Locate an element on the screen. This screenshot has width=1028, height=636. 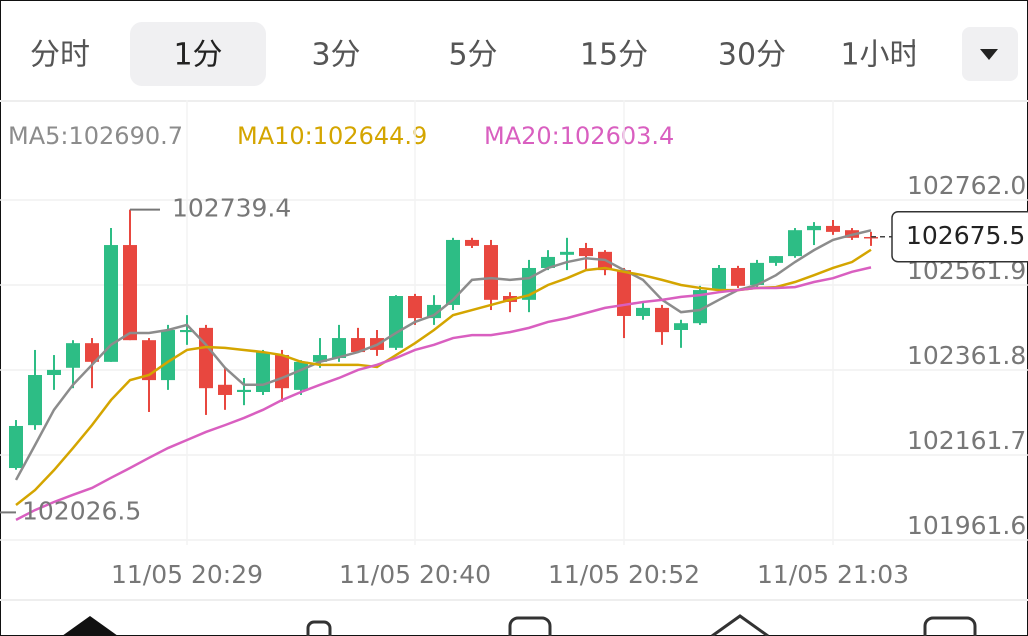
x-tick-label: 11/05 21:03 is located at coordinates (833, 574).